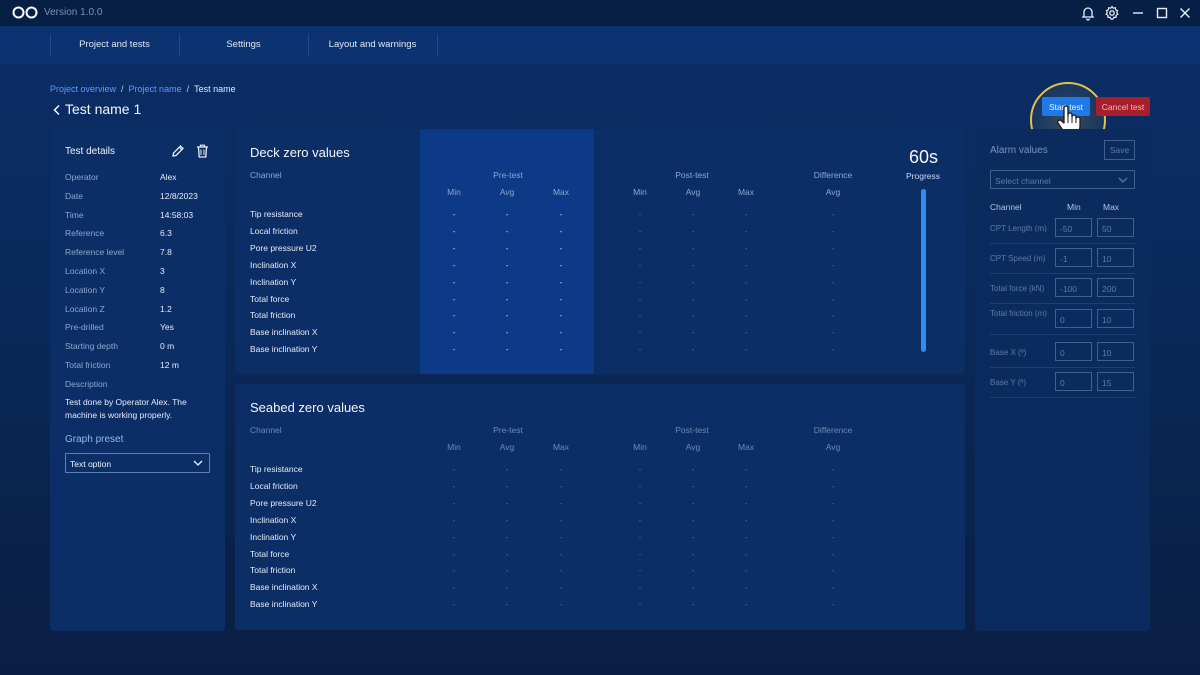 Image resolution: width=1200 pixels, height=675 pixels. Describe the element at coordinates (243, 44) in the screenshot. I see `tab-settings: Settings` at that location.